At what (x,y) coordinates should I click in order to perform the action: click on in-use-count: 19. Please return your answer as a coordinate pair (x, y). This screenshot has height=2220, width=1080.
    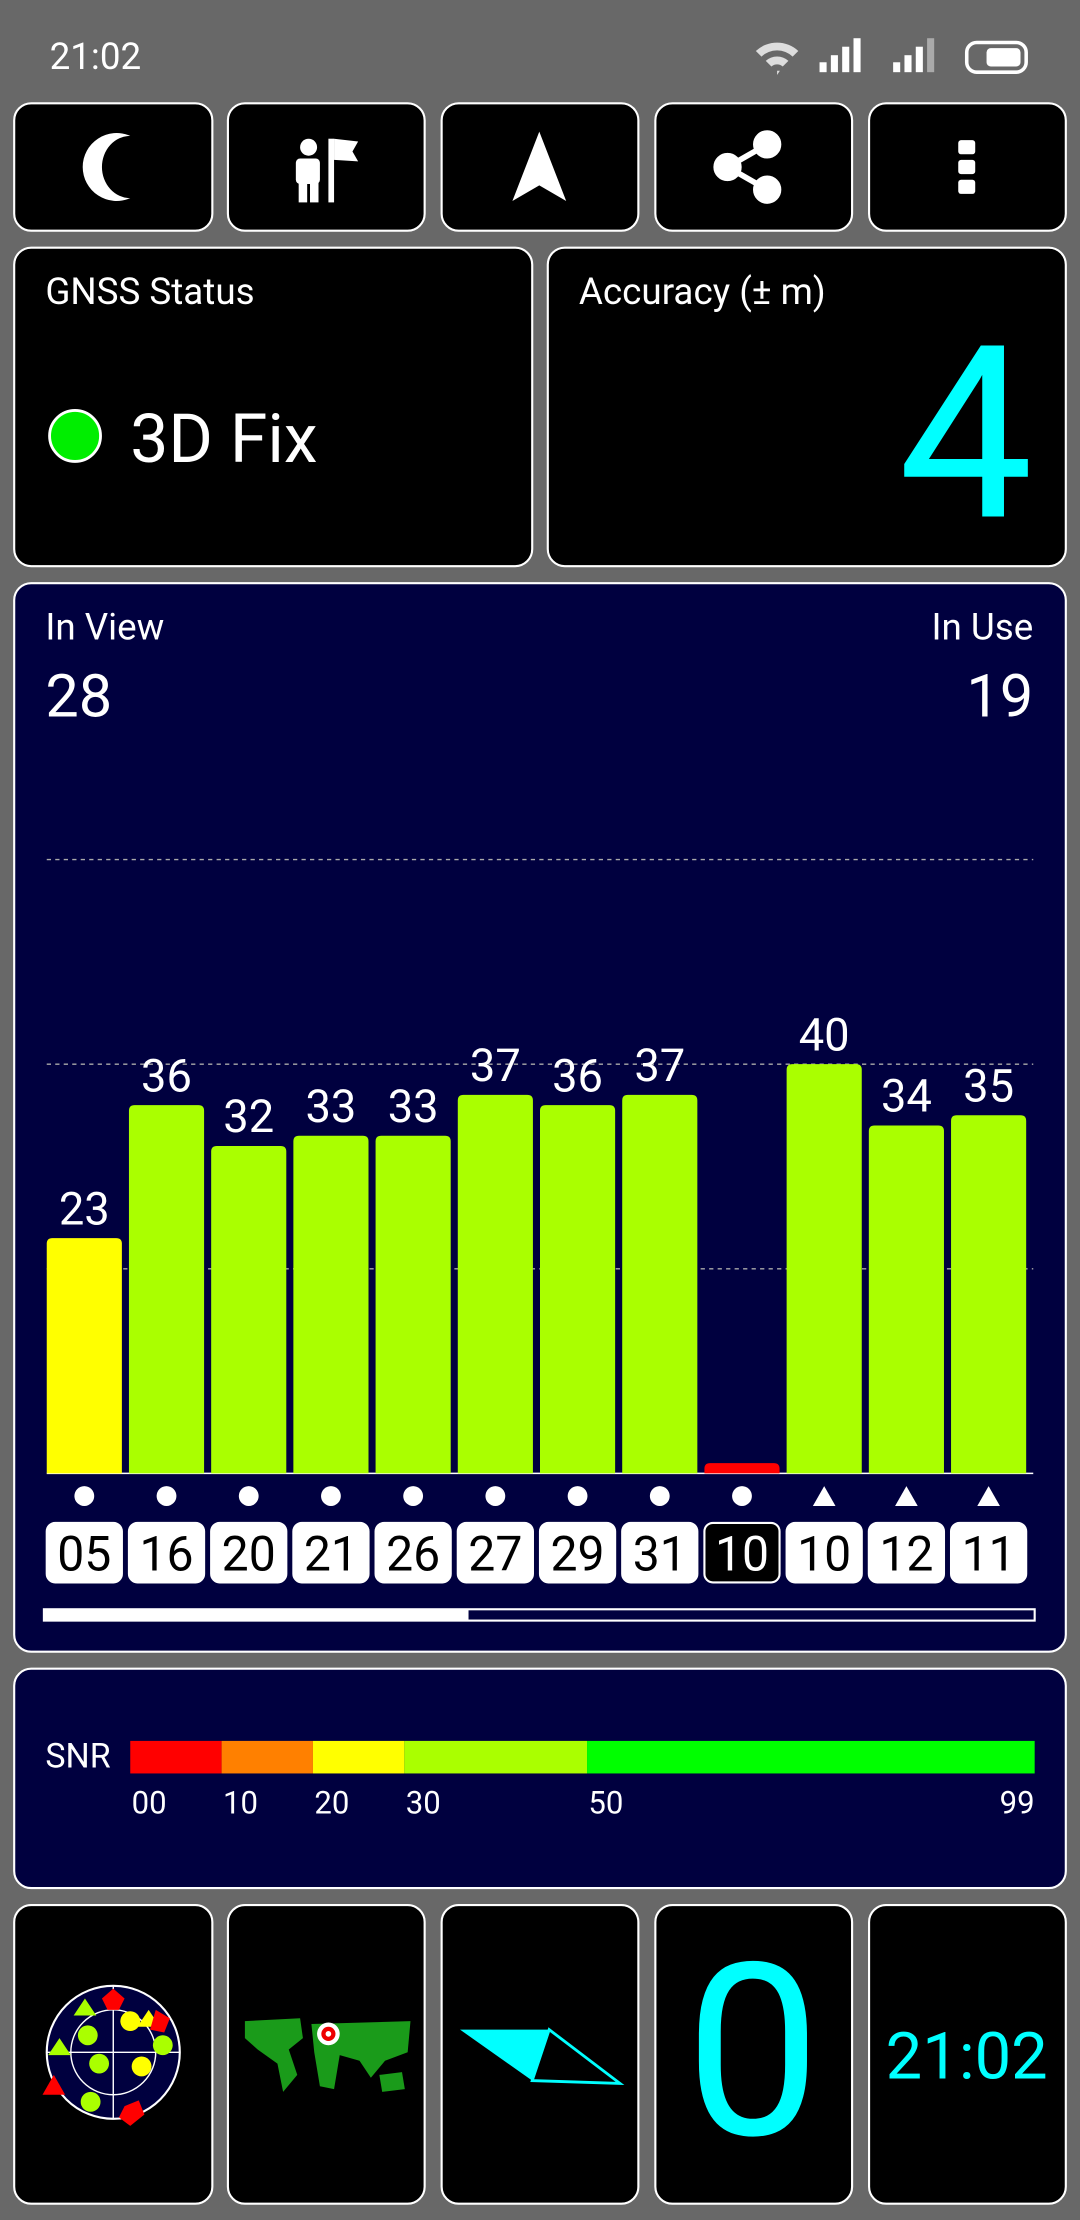
    Looking at the image, I should click on (999, 696).